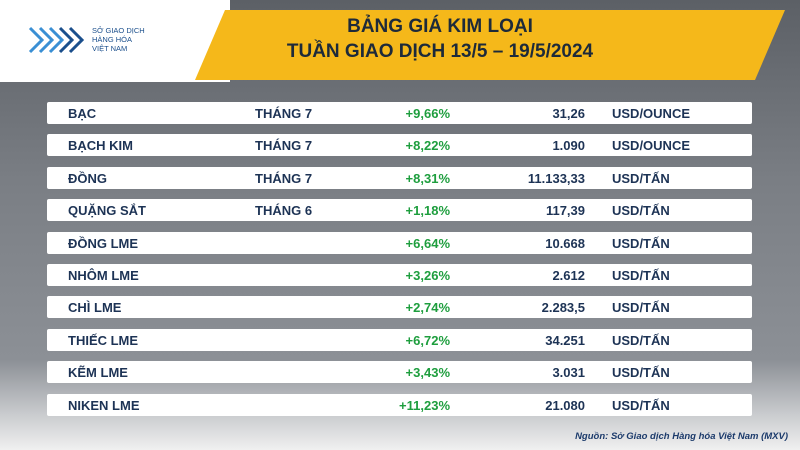  I want to click on cell-change: +2,74%, so click(427, 308).